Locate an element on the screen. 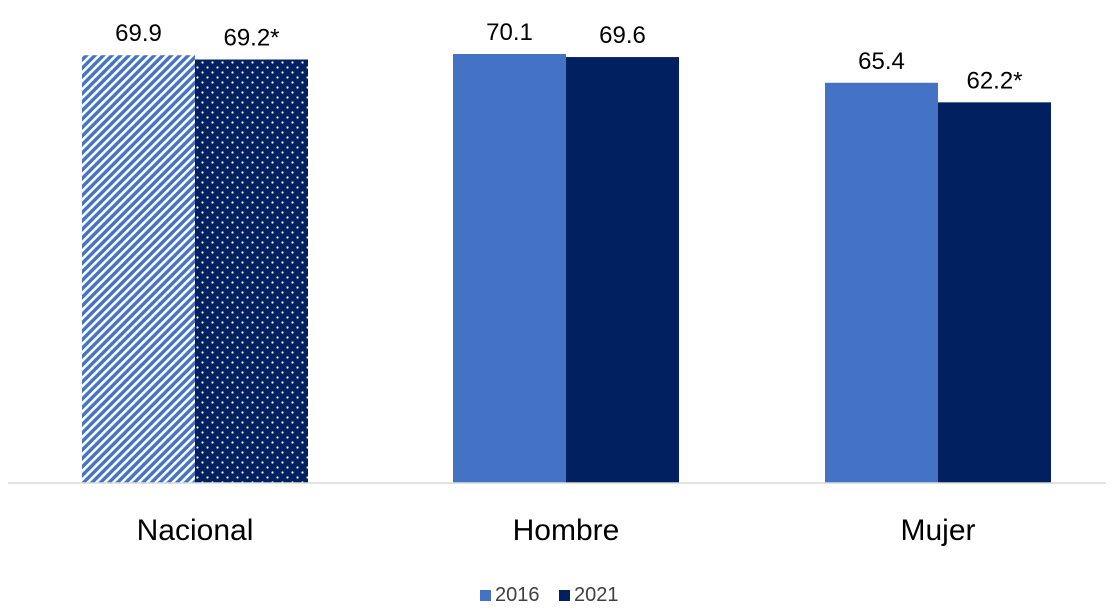 The image size is (1114, 612). category-label-hombre: Hombre is located at coordinates (566, 530).